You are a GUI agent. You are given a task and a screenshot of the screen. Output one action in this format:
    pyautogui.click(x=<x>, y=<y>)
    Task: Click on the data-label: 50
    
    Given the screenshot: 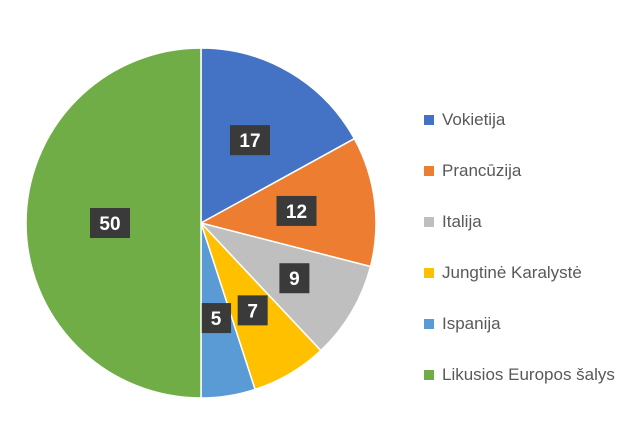 What is the action you would take?
    pyautogui.click(x=110, y=223)
    